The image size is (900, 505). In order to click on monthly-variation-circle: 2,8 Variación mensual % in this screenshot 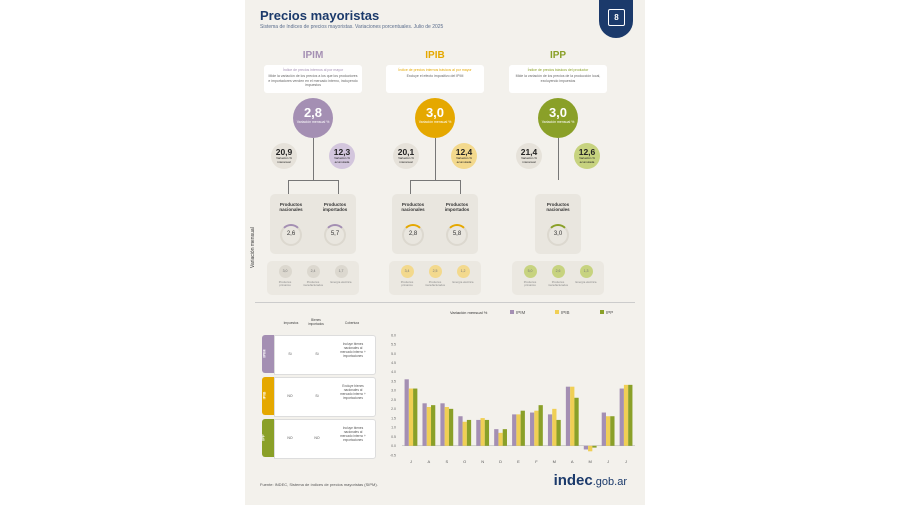, I will do `click(313, 118)`.